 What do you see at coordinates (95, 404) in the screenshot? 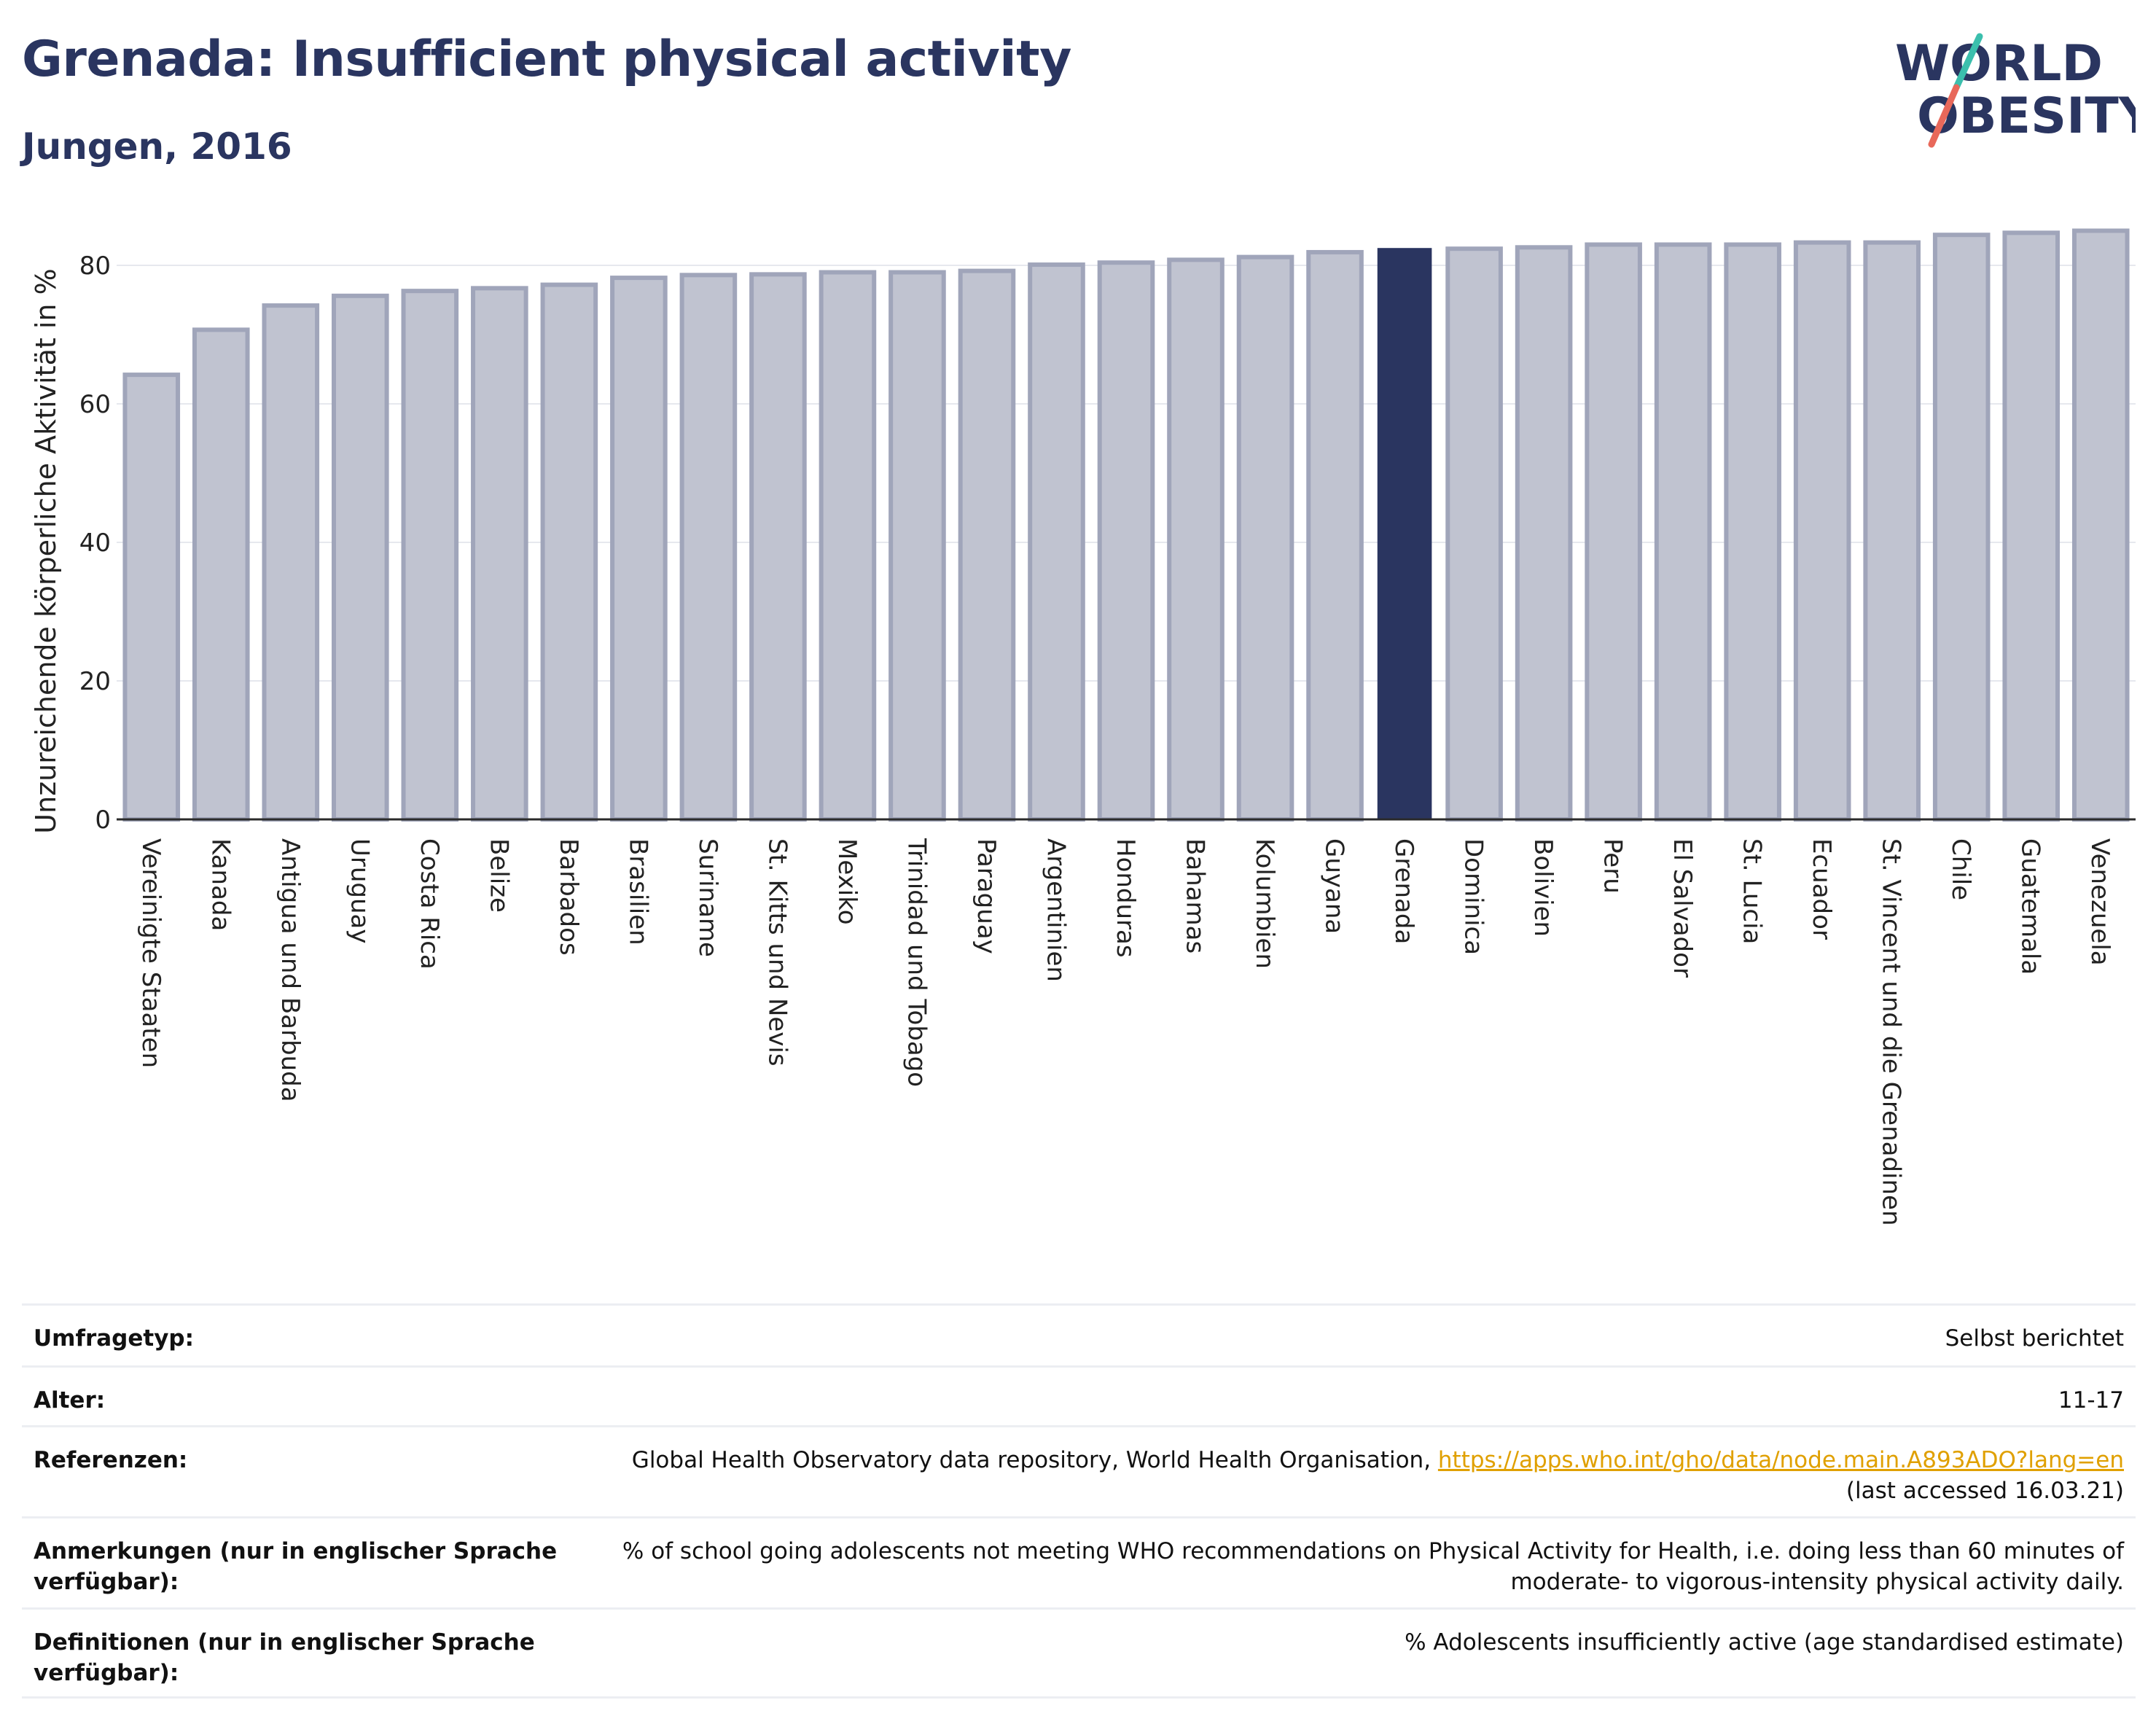
I see `y-tick-label: 60` at bounding box center [95, 404].